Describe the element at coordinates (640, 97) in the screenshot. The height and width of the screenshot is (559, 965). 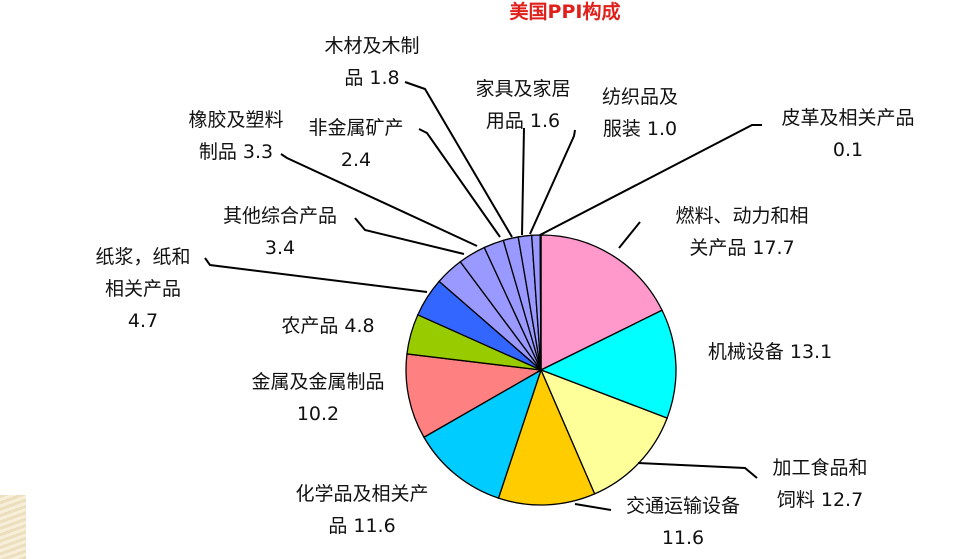
I see `slice-label-line: 纺织品及` at that location.